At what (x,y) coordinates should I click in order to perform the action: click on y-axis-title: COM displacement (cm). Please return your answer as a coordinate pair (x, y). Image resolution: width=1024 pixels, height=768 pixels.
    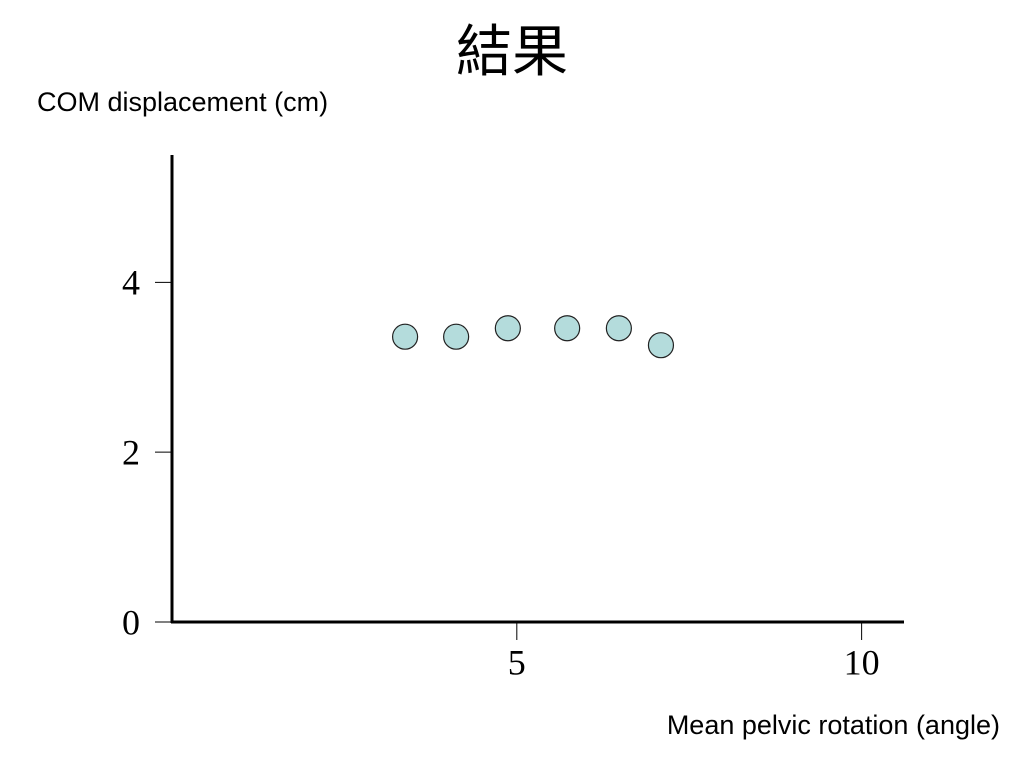
    Looking at the image, I should click on (182, 102).